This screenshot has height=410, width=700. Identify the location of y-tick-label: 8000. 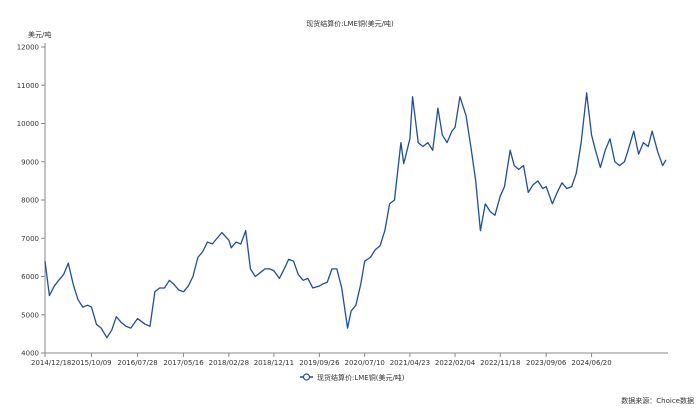
(30, 201).